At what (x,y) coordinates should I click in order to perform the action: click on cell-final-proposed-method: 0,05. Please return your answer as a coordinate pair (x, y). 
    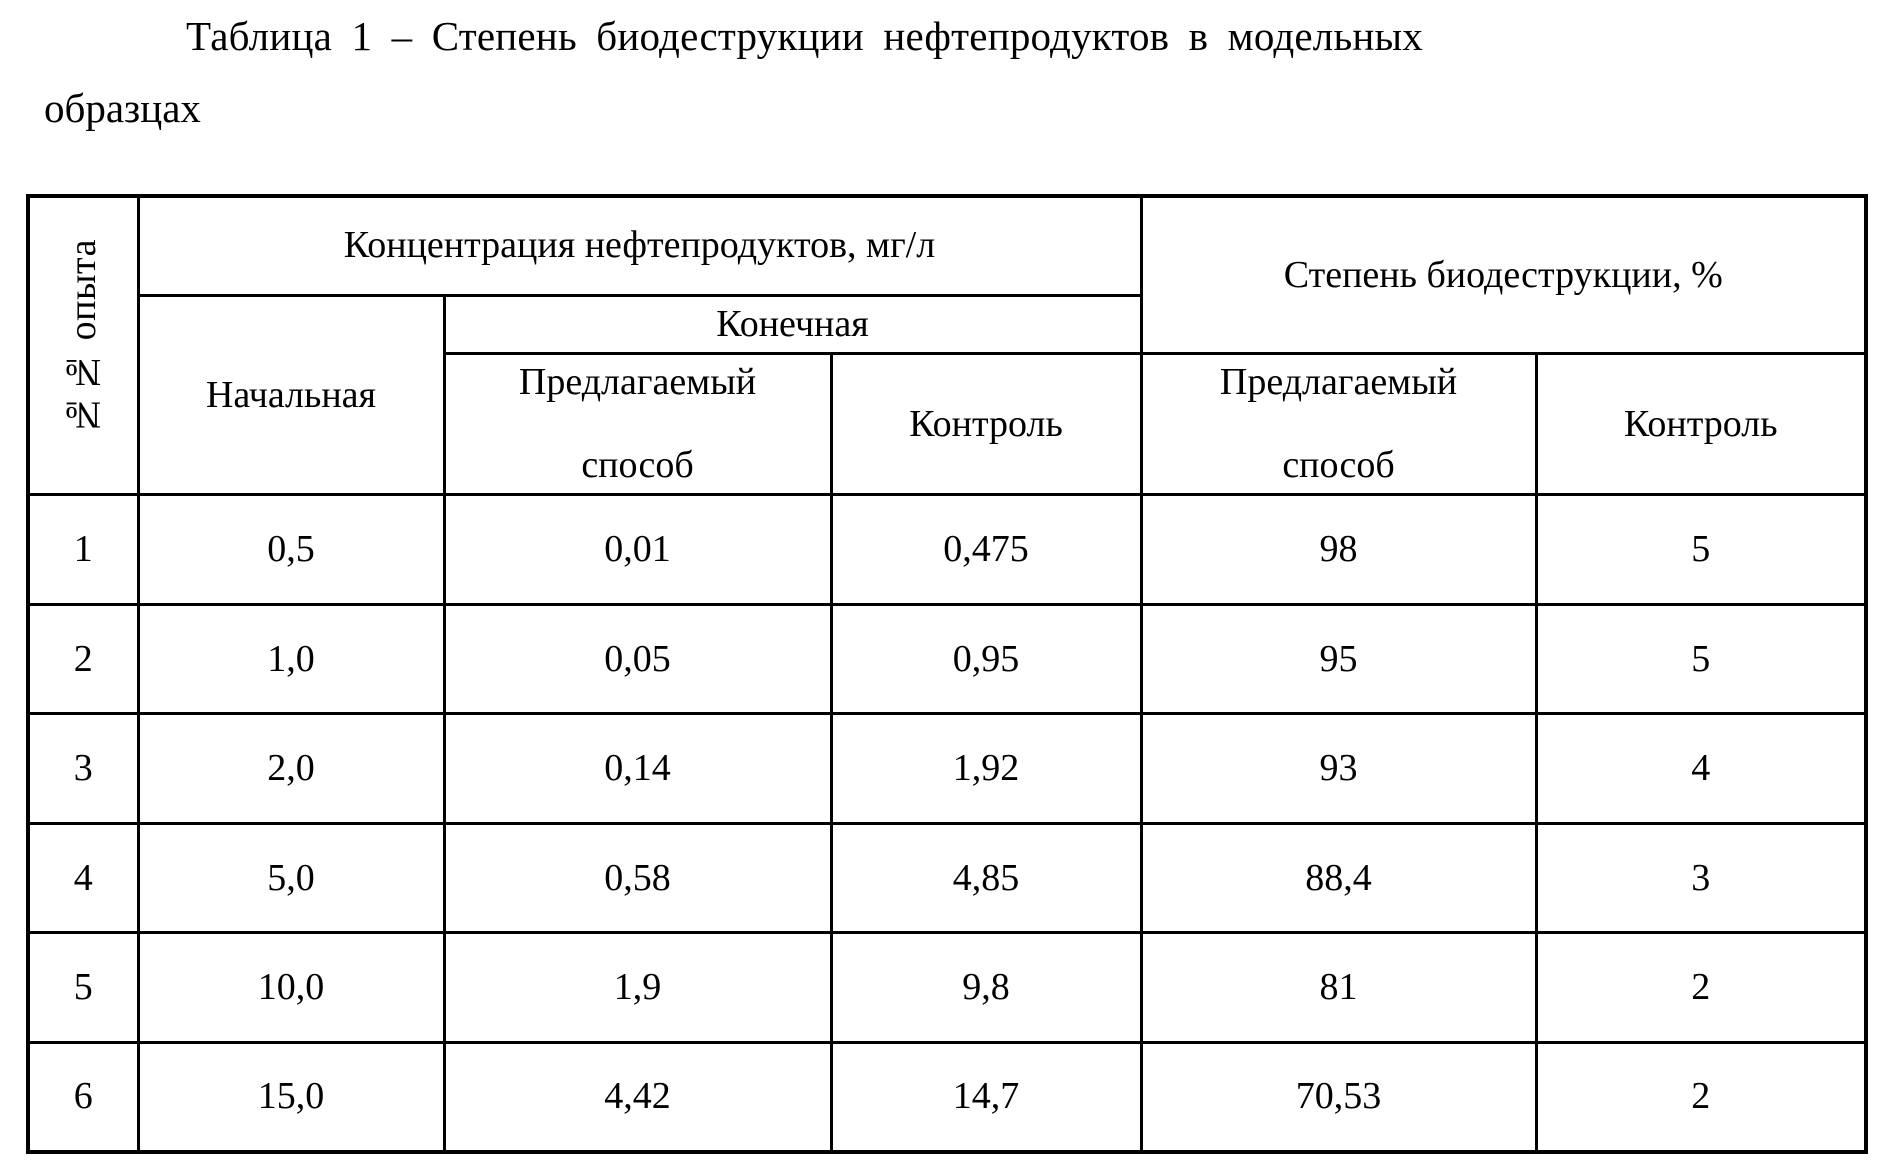
    Looking at the image, I should click on (637, 659).